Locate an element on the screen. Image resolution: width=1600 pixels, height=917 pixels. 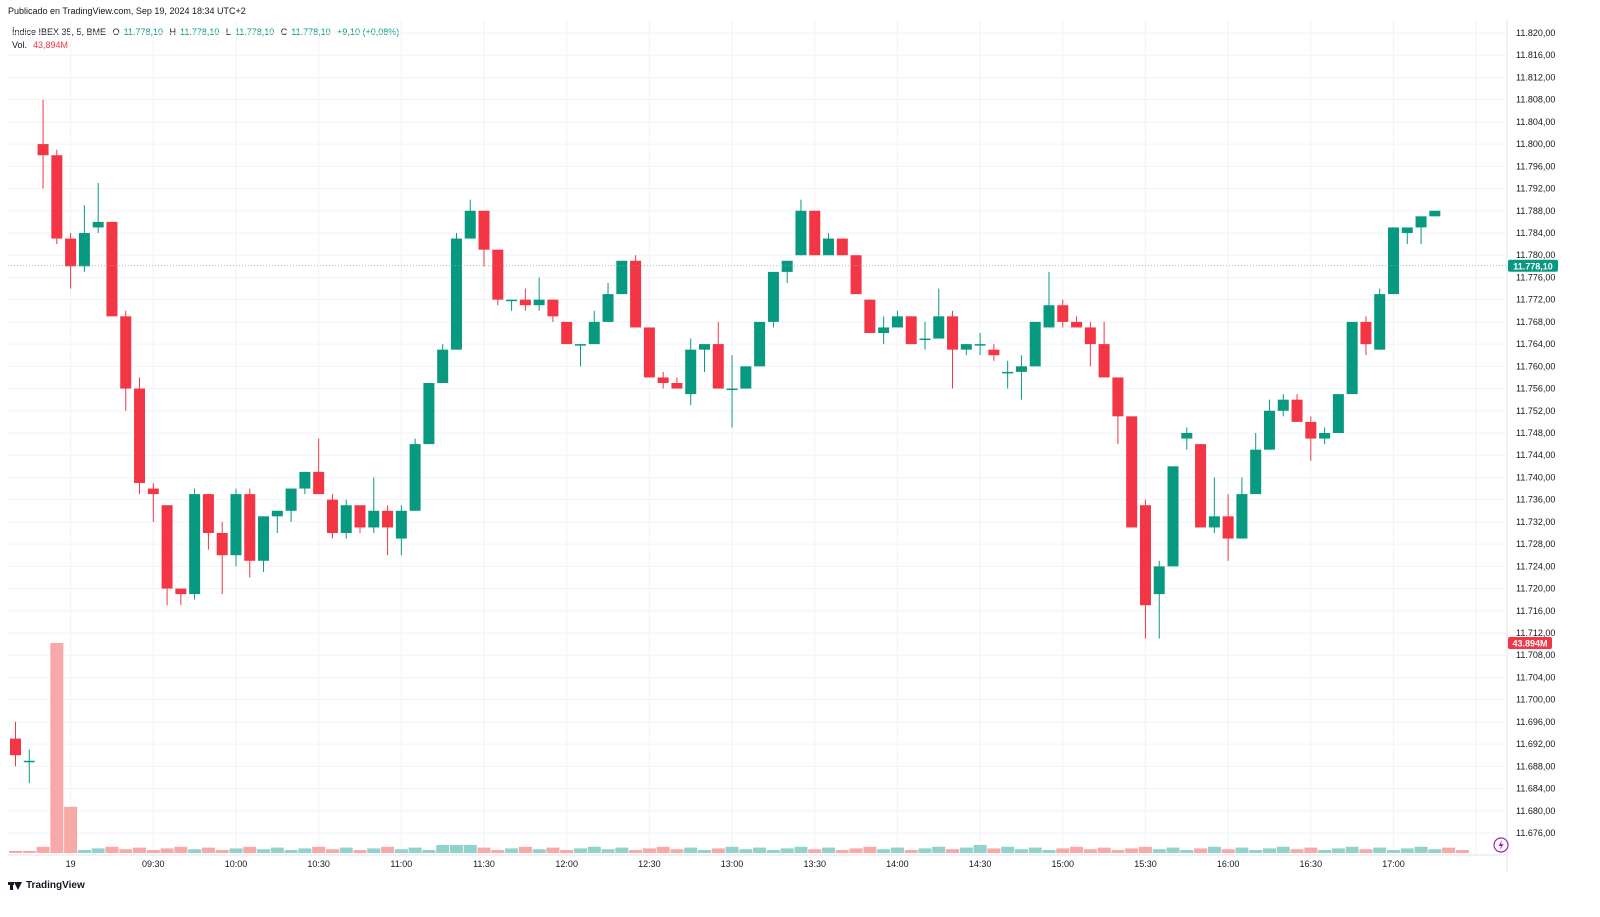
price-tick-label: 11.812,00 is located at coordinates (1535, 77).